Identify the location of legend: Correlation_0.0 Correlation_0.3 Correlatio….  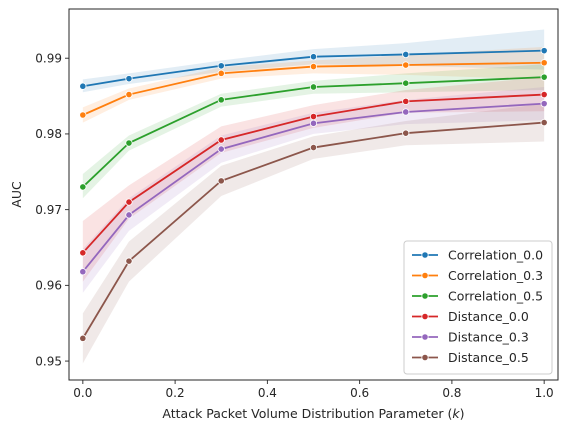
(478, 307).